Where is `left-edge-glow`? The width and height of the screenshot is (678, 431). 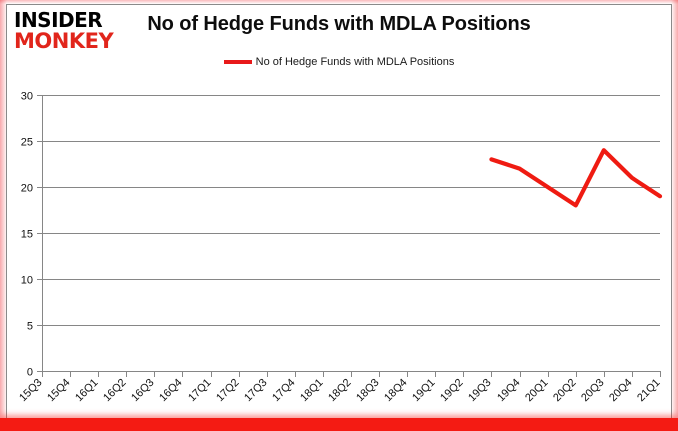
left-edge-glow is located at coordinates (3, 215).